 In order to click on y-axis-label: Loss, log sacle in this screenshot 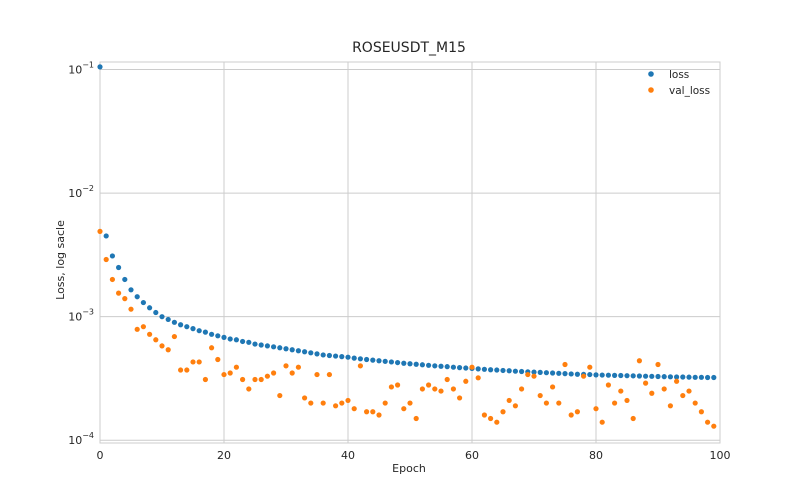, I will do `click(60, 260)`.